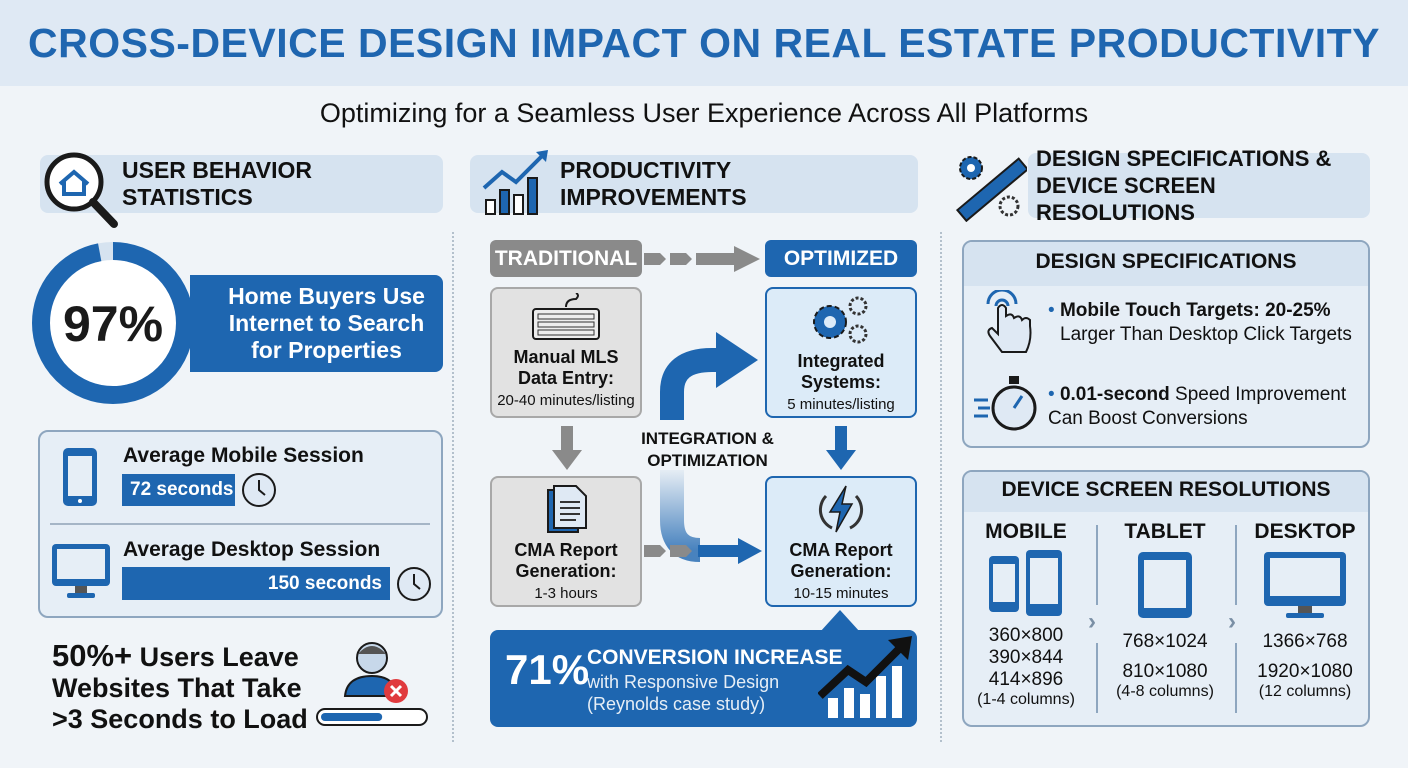  What do you see at coordinates (1009, 321) in the screenshot?
I see `touch-hand-icon` at bounding box center [1009, 321].